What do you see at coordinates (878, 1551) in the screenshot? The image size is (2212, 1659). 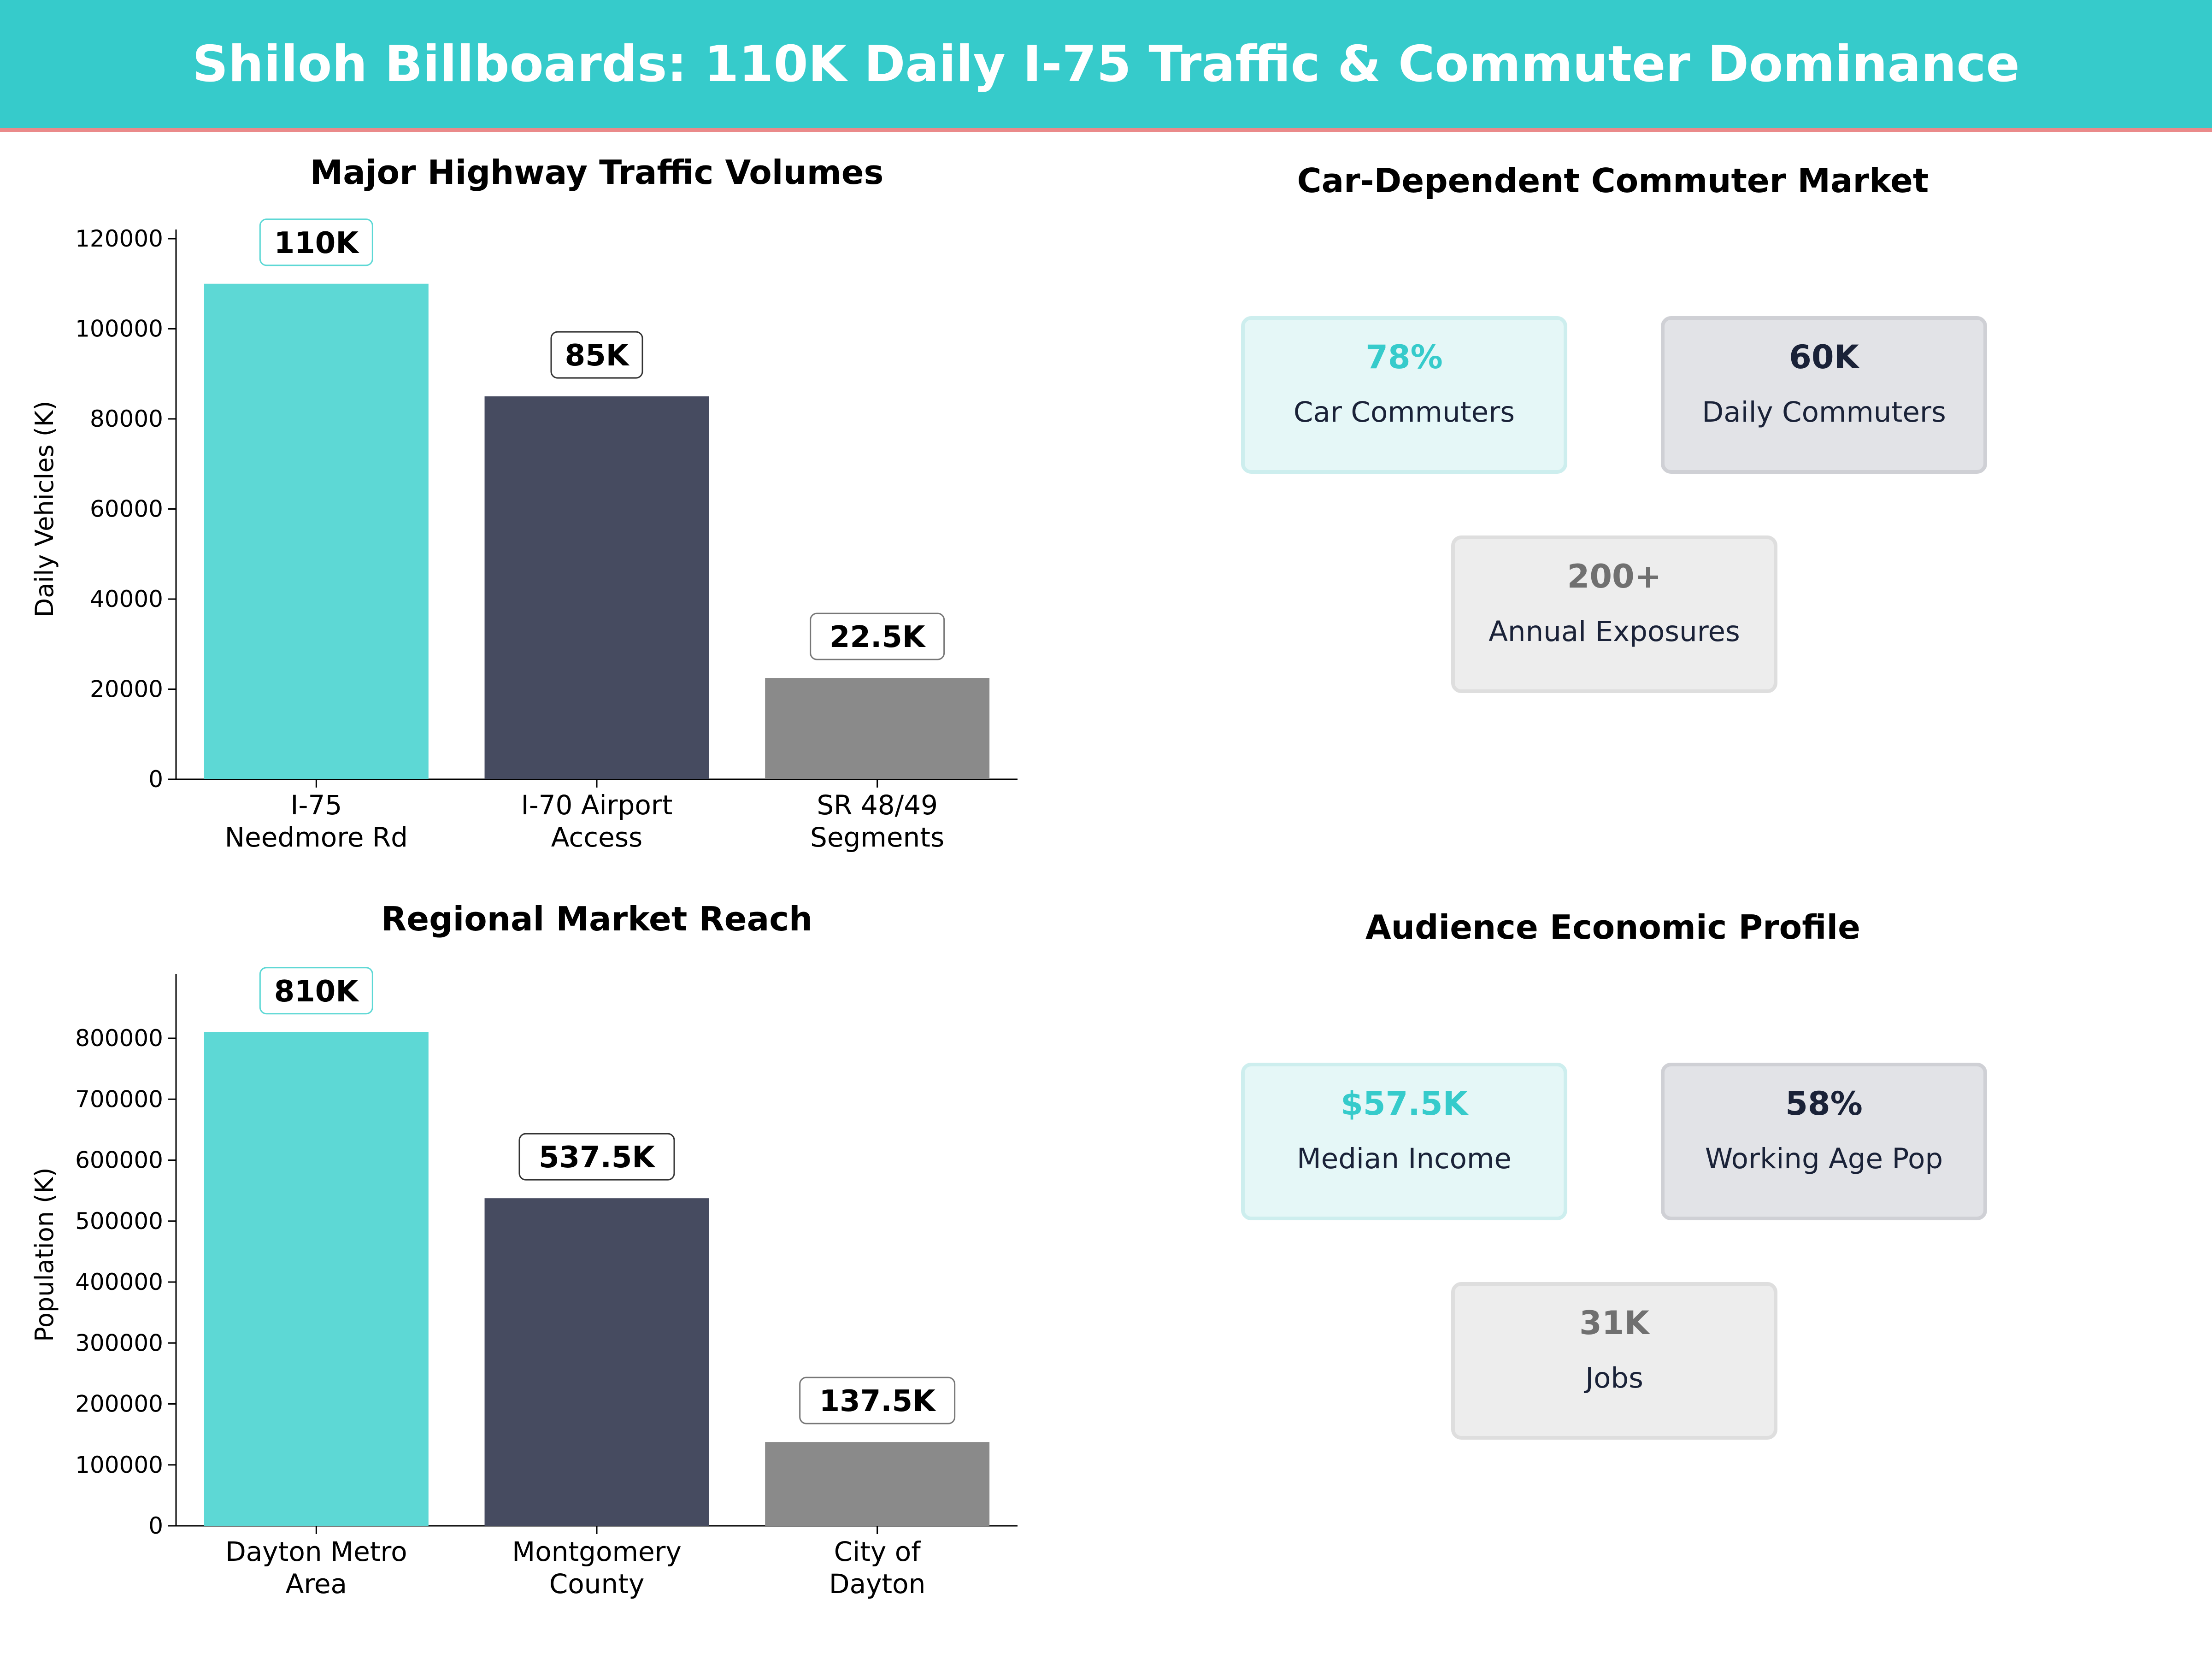 I see `x-tick-label: City of` at bounding box center [878, 1551].